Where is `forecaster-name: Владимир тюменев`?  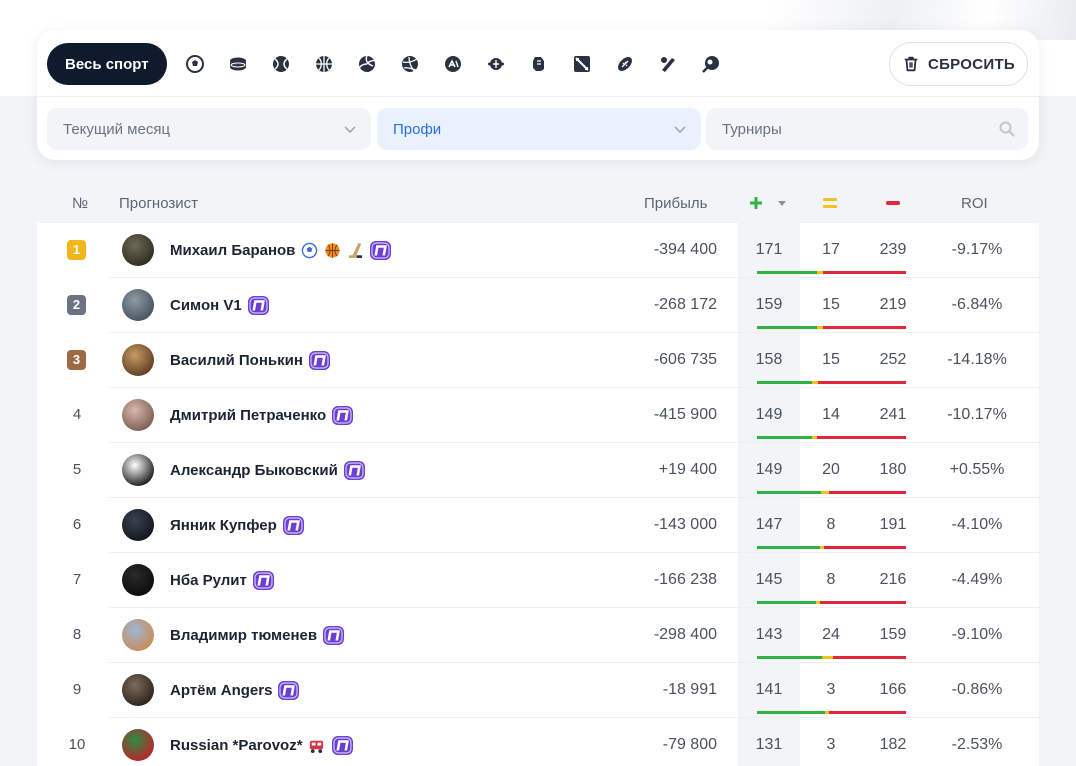
forecaster-name: Владимир тюменев is located at coordinates (244, 635).